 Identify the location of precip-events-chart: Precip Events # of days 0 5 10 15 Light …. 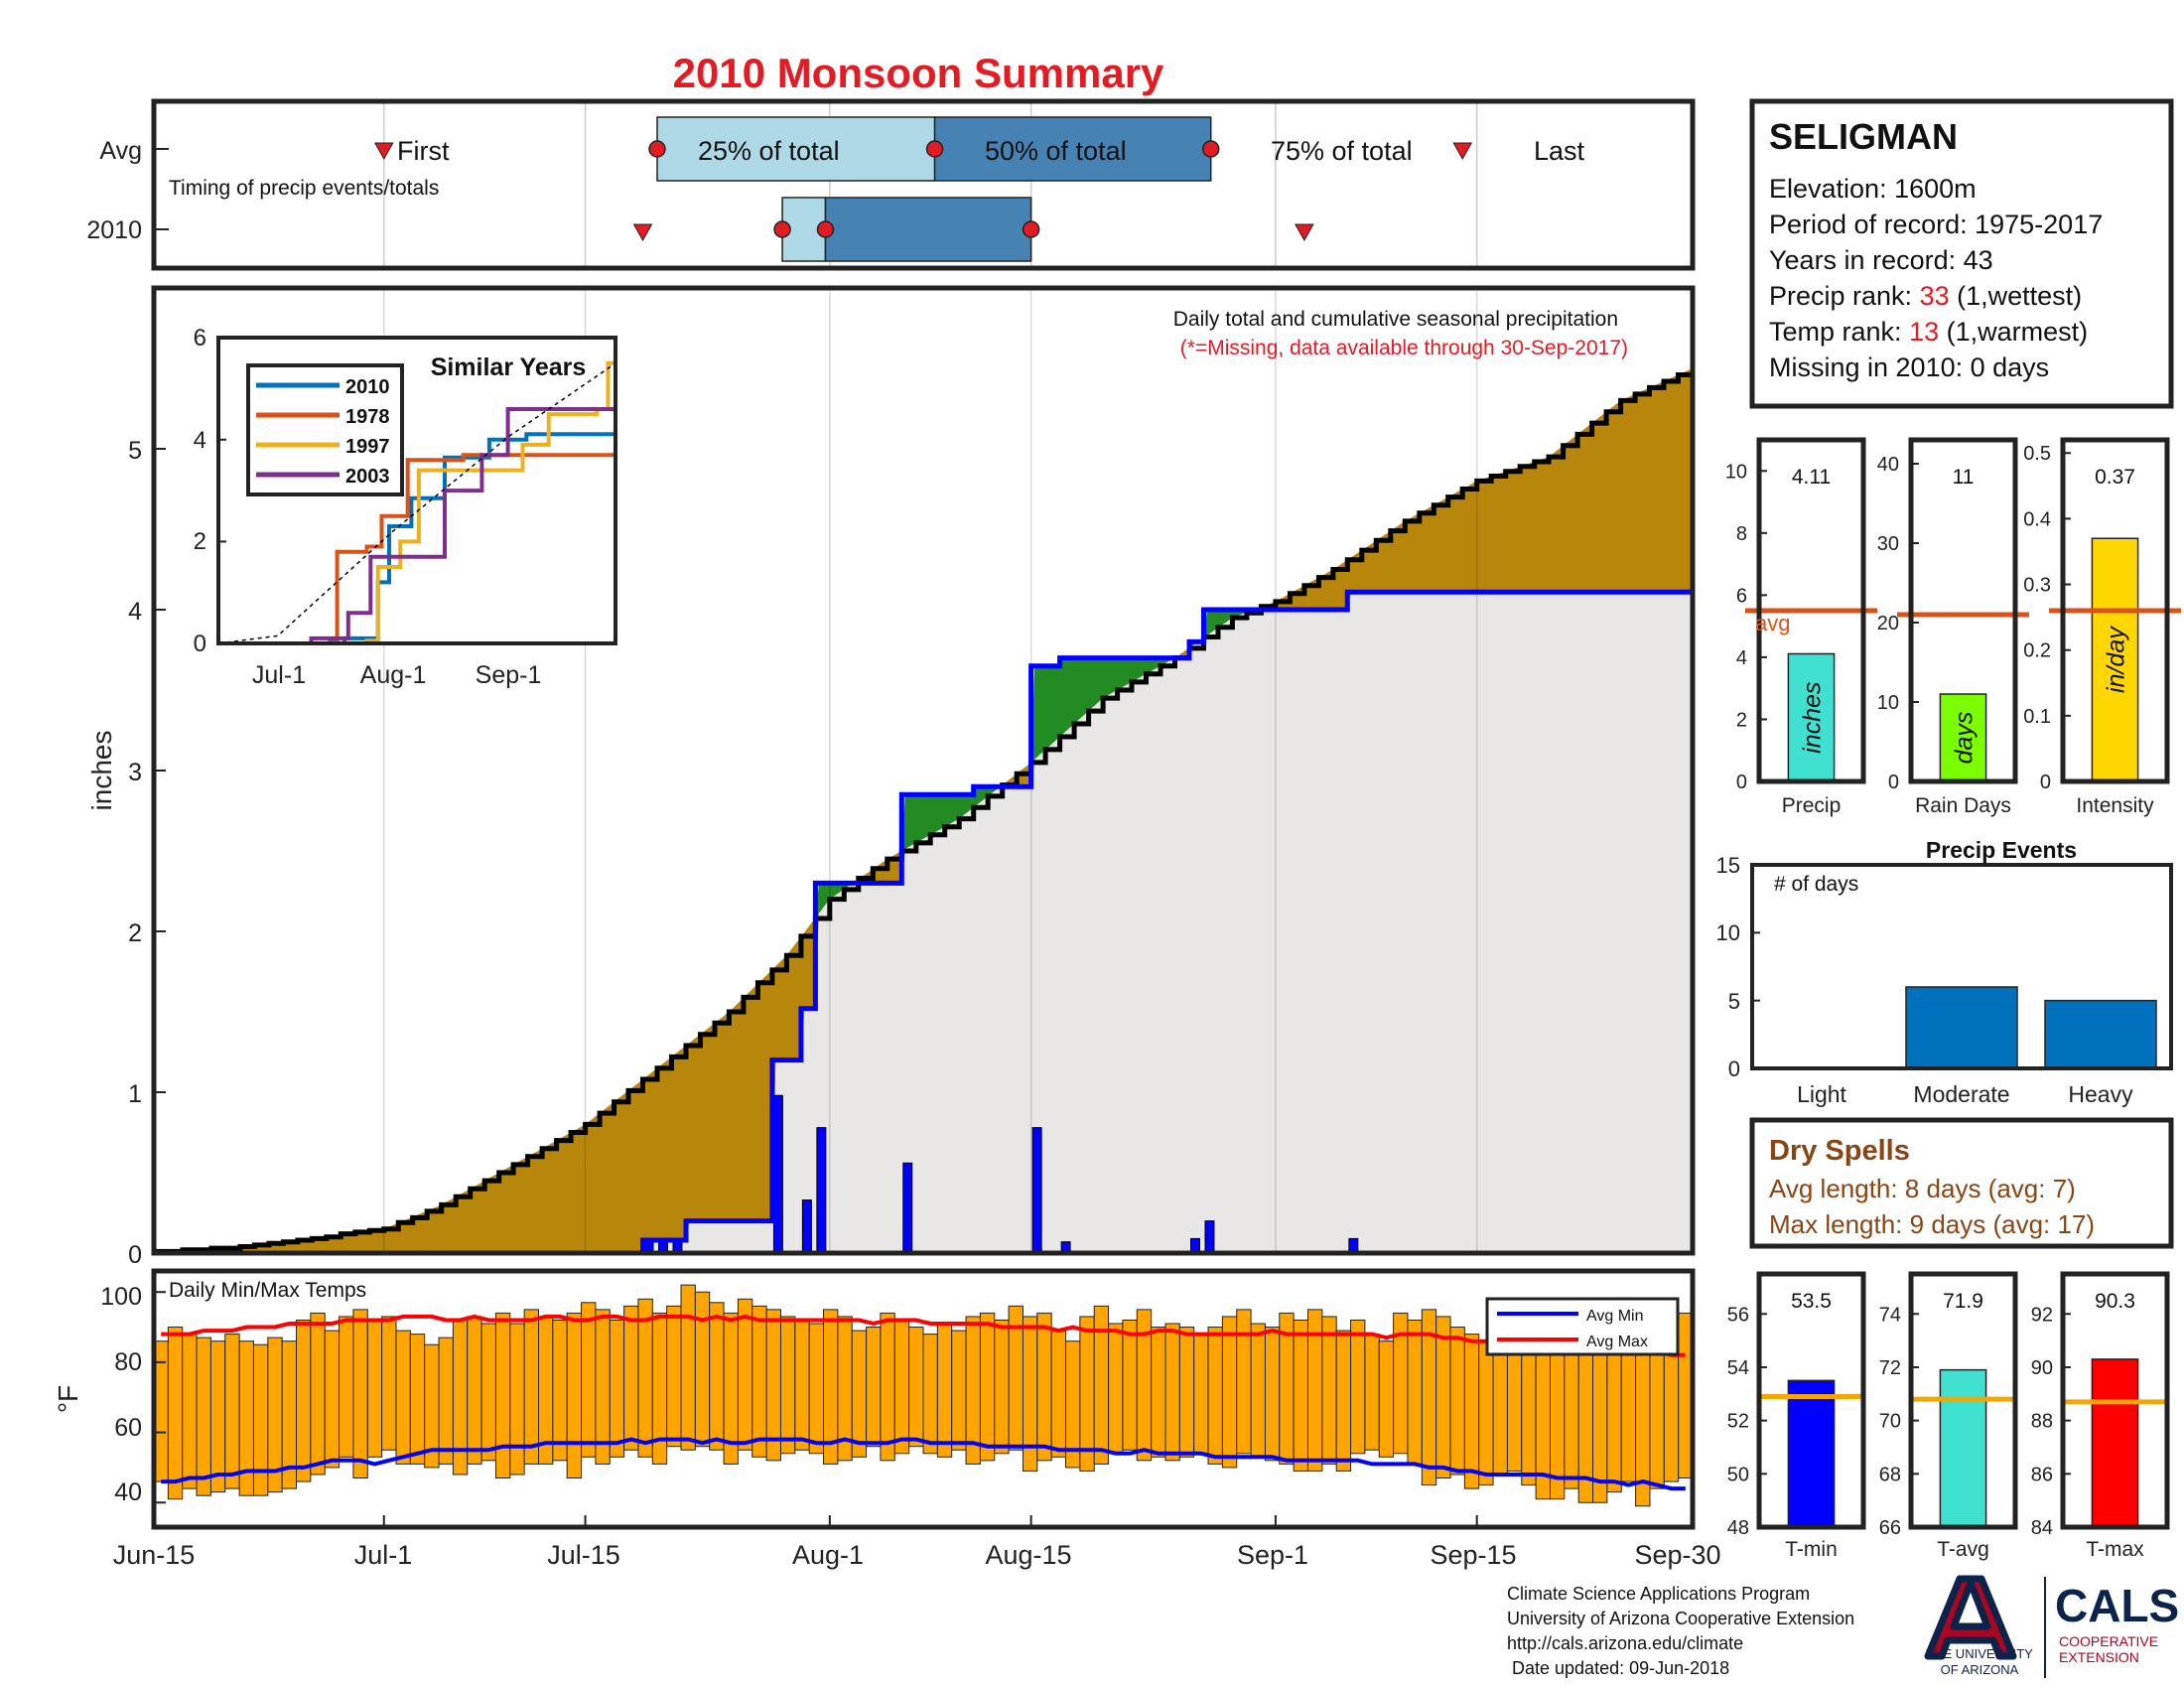
(1944, 972).